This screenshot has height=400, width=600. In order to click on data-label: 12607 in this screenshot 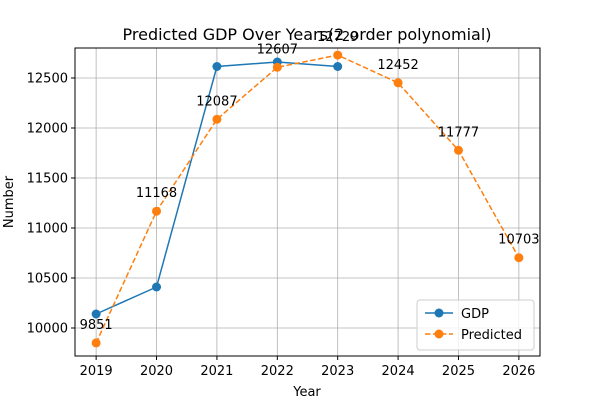, I will do `click(277, 49)`.